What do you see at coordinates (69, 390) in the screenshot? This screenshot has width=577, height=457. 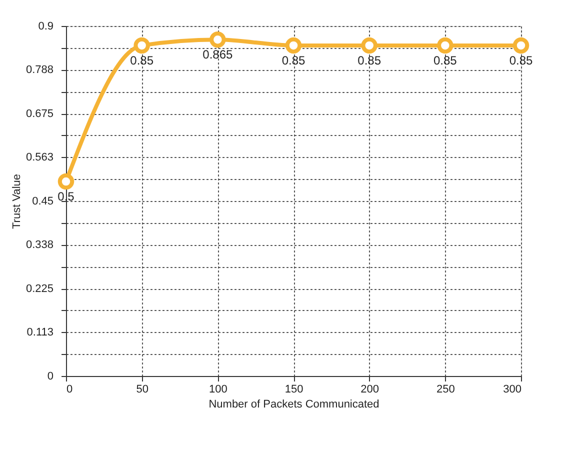 I see `x-tick-label: 0` at bounding box center [69, 390].